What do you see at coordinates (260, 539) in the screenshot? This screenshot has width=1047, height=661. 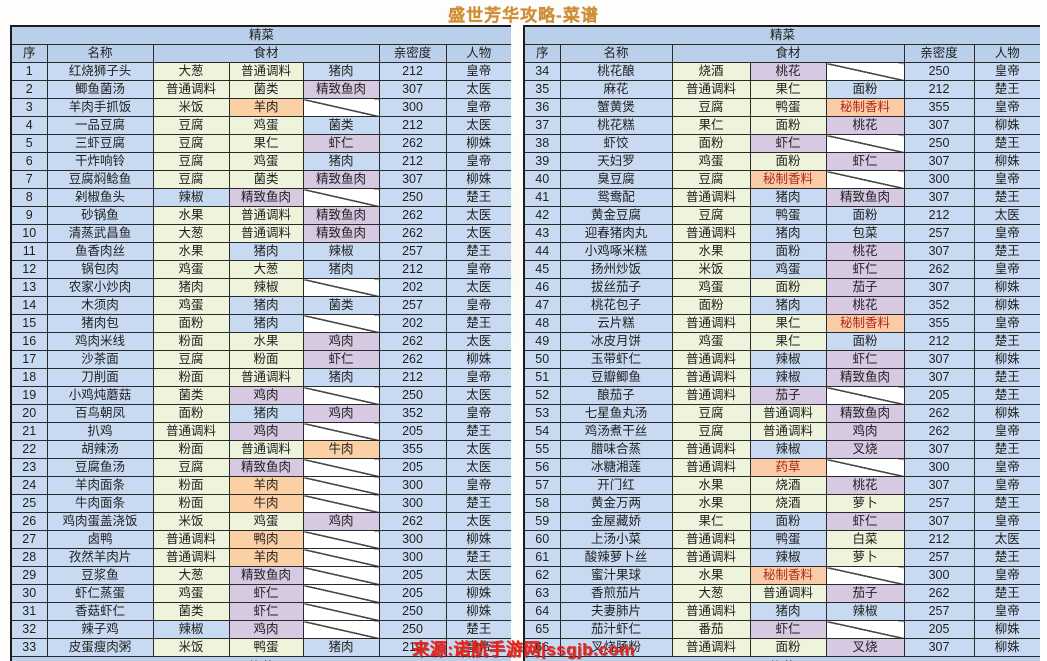 I see `recipe-row: 27 卤鸭 普通调料 鸭肉 300 柳姝` at bounding box center [260, 539].